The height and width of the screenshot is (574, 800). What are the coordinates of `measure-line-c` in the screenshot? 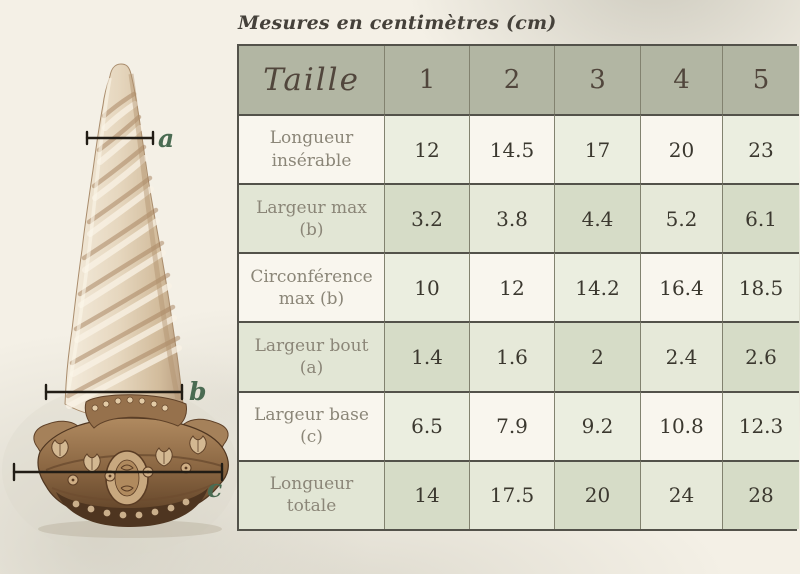 It's located at (118, 472).